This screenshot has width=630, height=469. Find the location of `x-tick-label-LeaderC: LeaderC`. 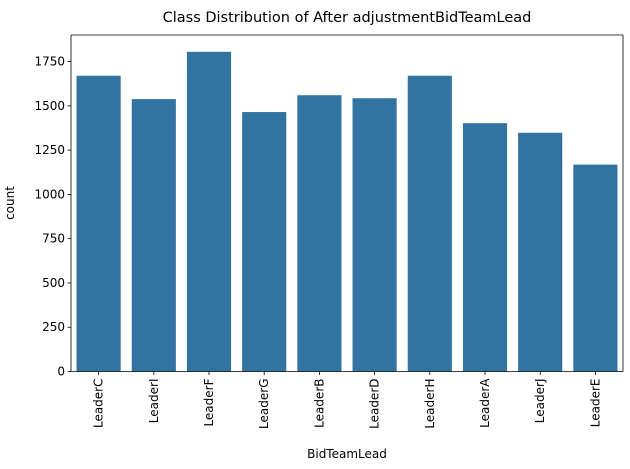

x-tick-label-LeaderC: LeaderC is located at coordinates (99, 404).